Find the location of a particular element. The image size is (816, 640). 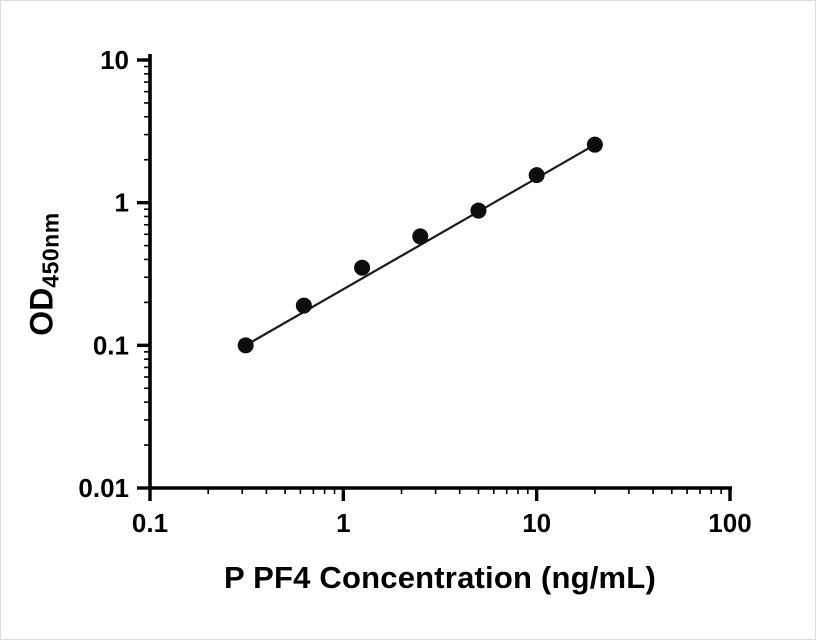

y-axis-title-sub: 450nm is located at coordinates (50, 250).